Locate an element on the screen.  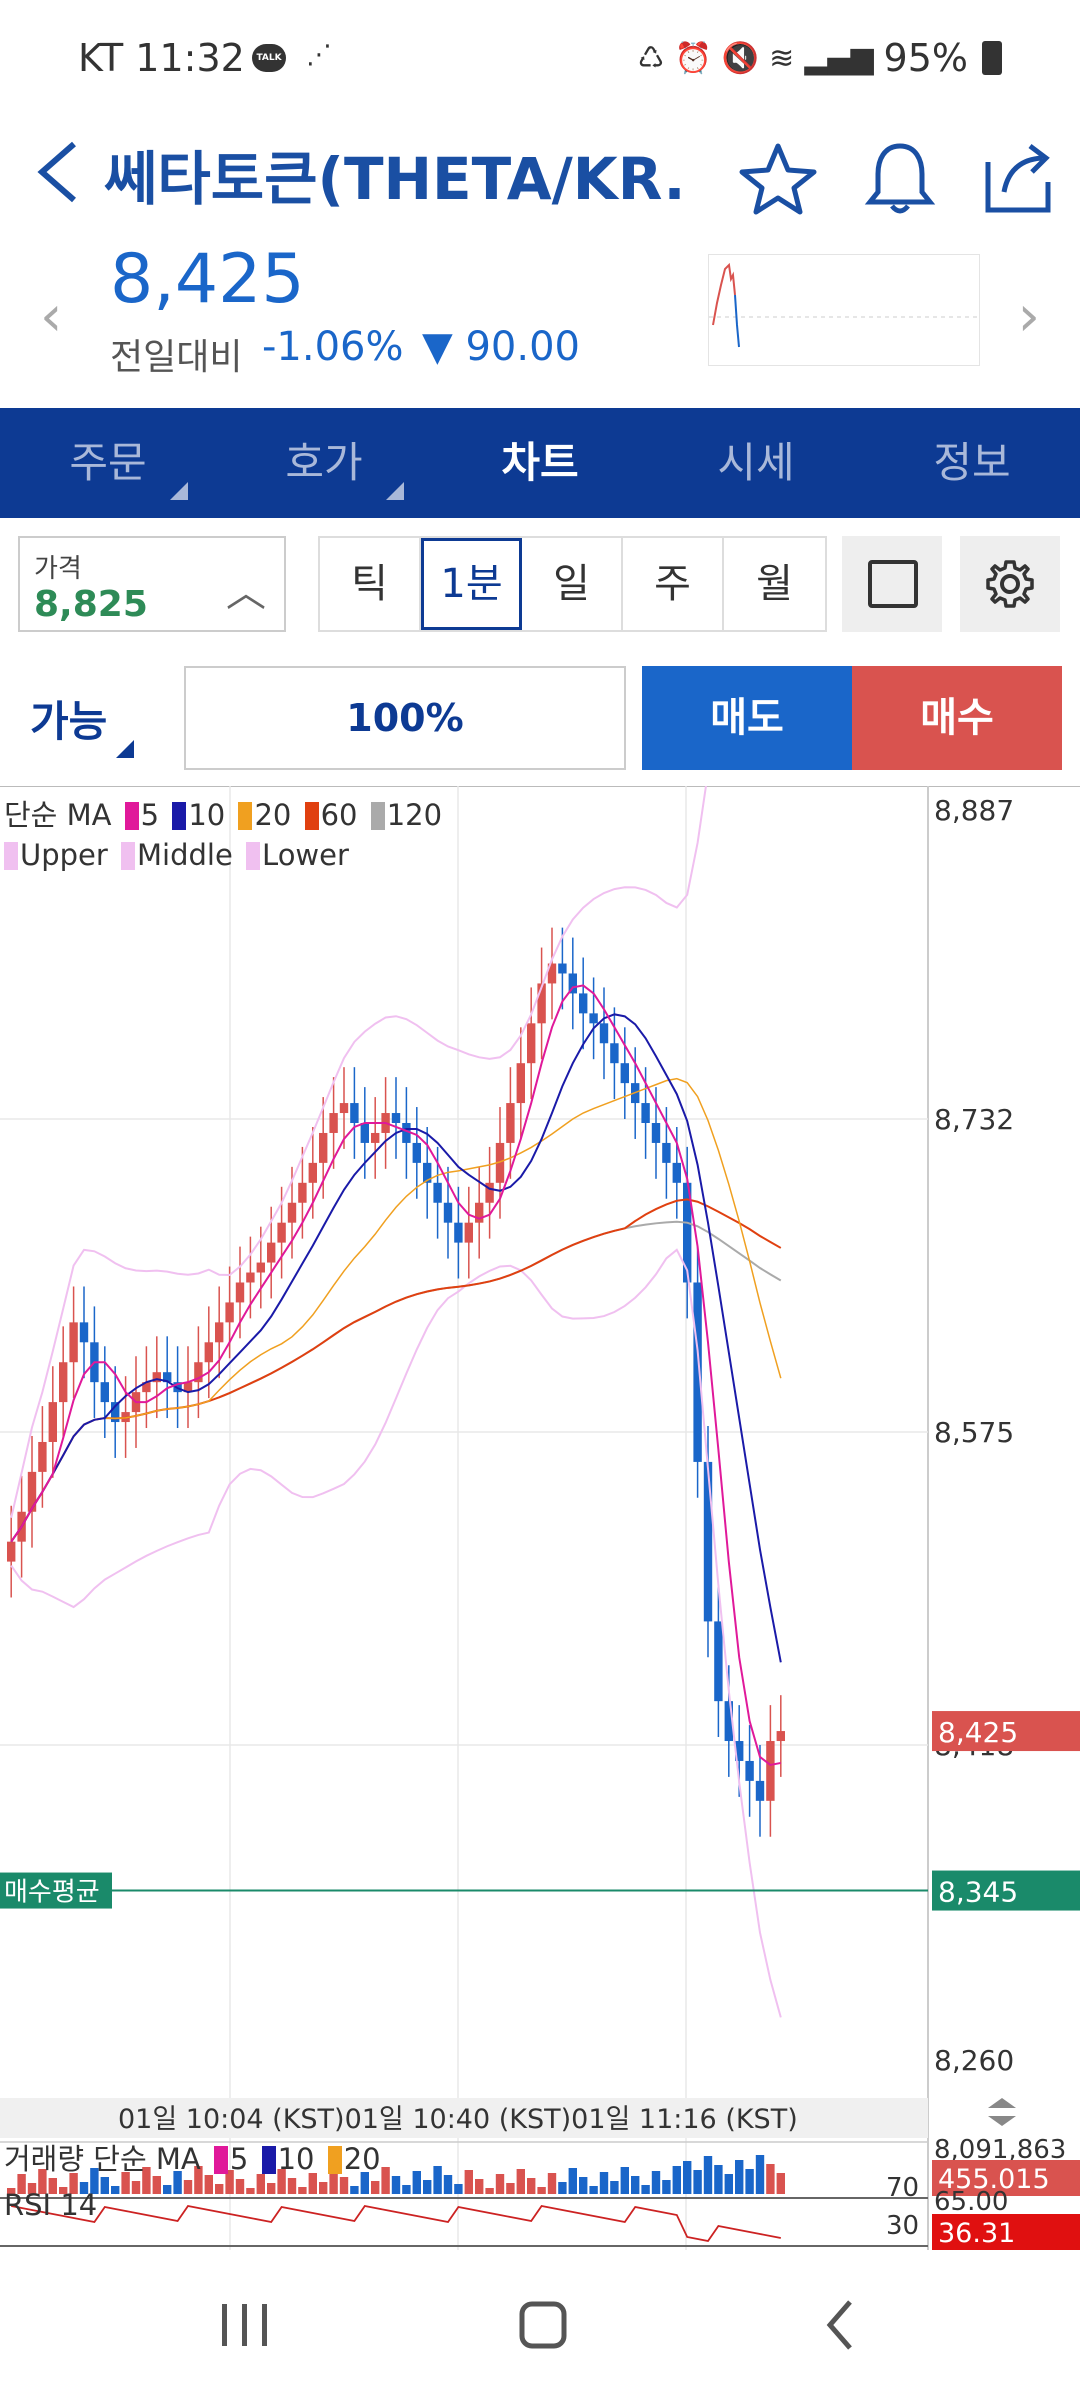
back-arrow-icon is located at coordinates (57, 182).